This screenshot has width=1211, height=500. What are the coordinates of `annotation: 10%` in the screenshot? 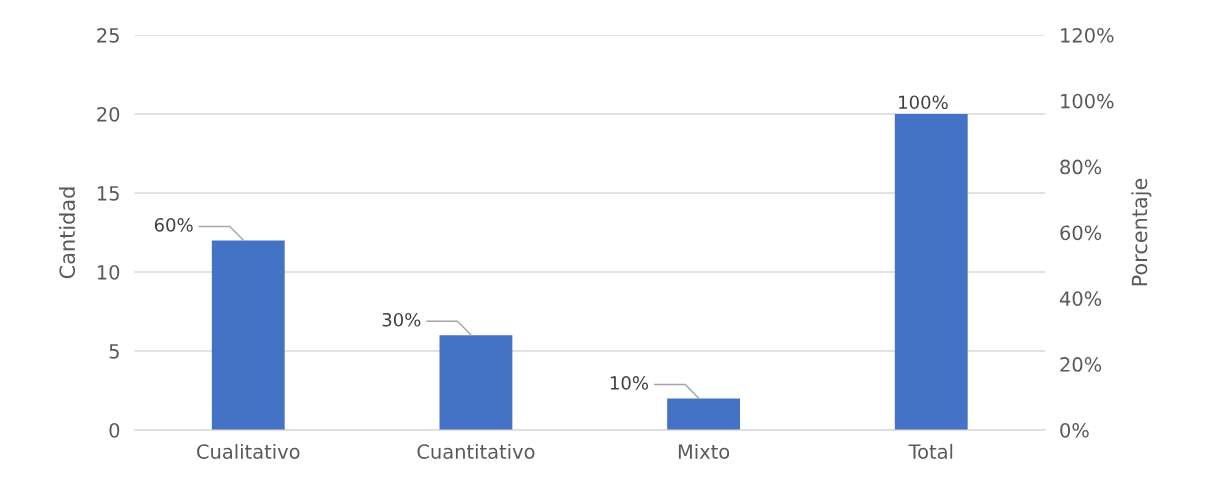 It's located at (629, 383).